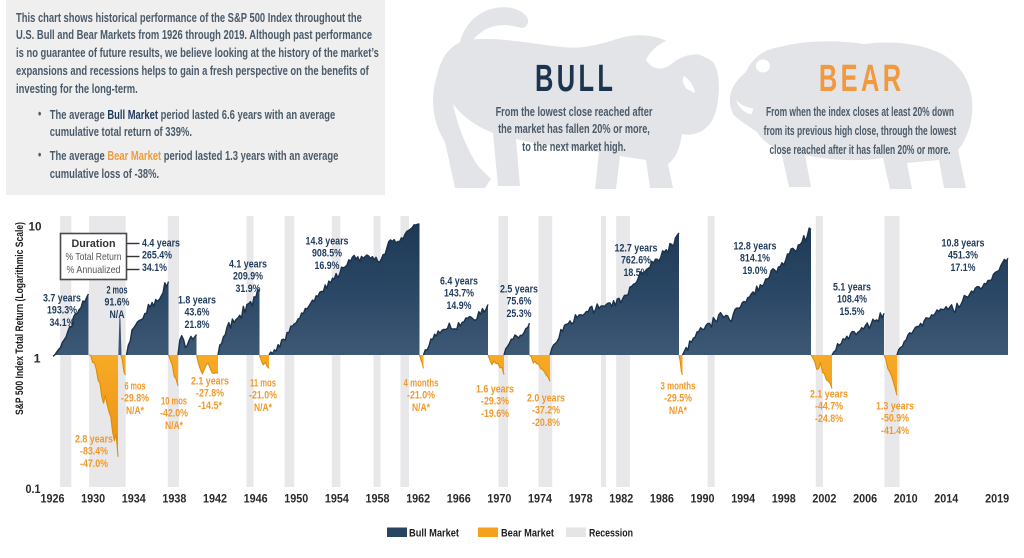 The height and width of the screenshot is (558, 1024). I want to click on svg-text: 11 mos, so click(263, 384).